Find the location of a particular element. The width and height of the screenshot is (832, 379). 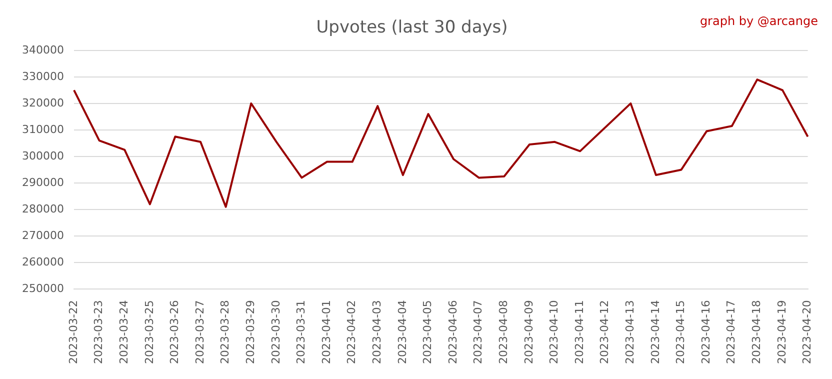

x-tick-label: 2023-04-20 is located at coordinates (807, 332).